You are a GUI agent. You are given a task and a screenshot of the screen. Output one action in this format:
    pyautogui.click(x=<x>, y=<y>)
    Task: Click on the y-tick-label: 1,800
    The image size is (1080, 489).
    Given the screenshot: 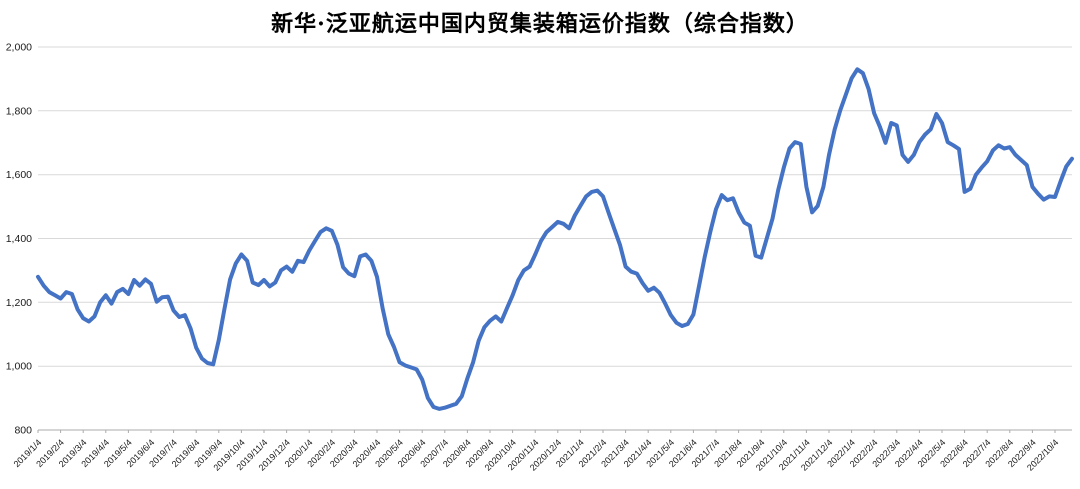 What is the action you would take?
    pyautogui.click(x=19, y=111)
    